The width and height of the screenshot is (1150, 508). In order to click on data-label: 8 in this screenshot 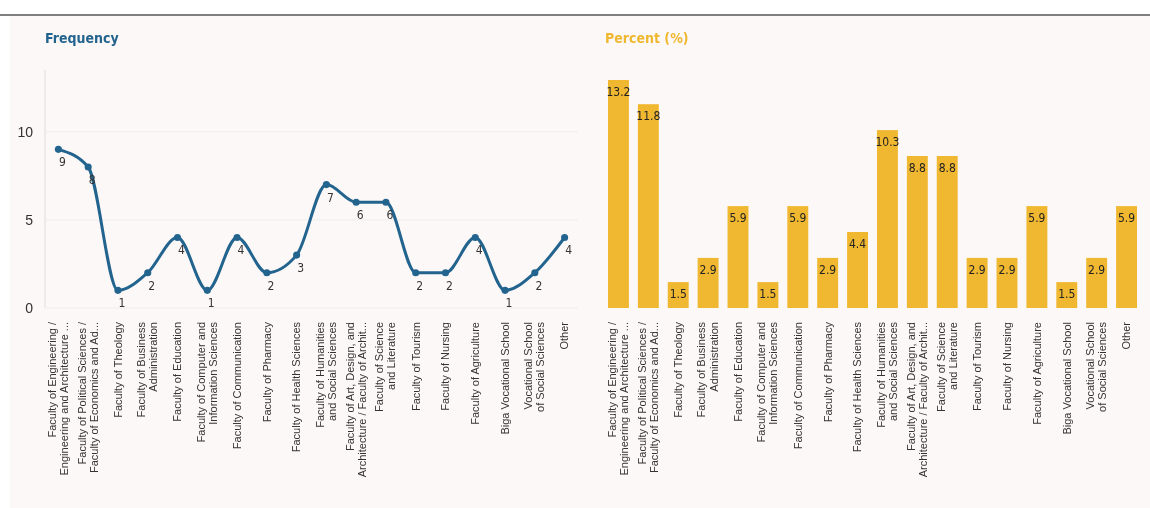, I will do `click(92, 179)`.